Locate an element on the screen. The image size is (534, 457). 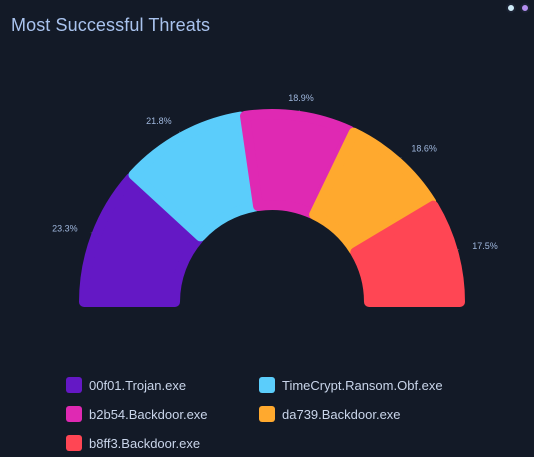
slice-label: 23.3% is located at coordinates (65, 228).